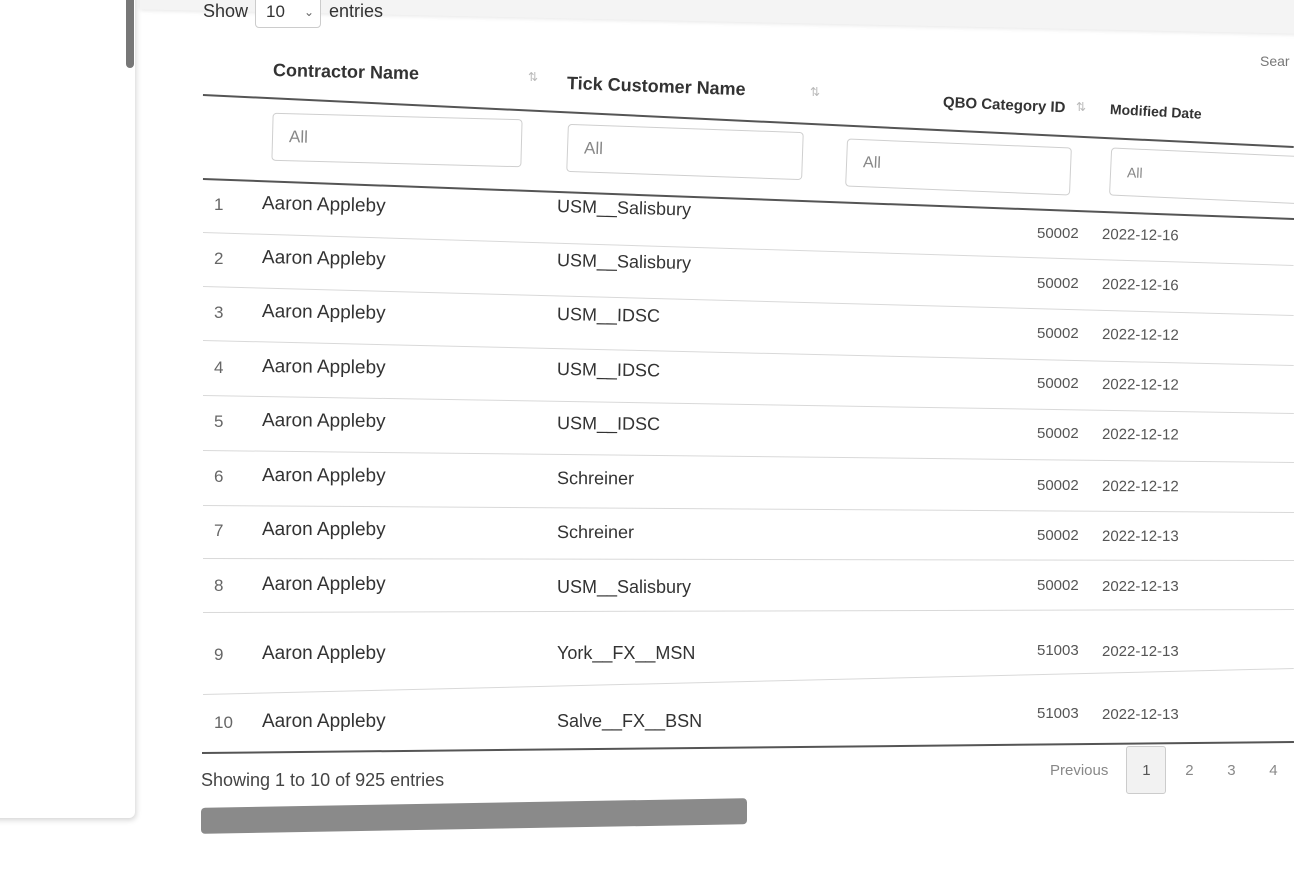 The width and height of the screenshot is (1294, 884). I want to click on pagination: Previous 1 2 3 4, so click(1172, 770).